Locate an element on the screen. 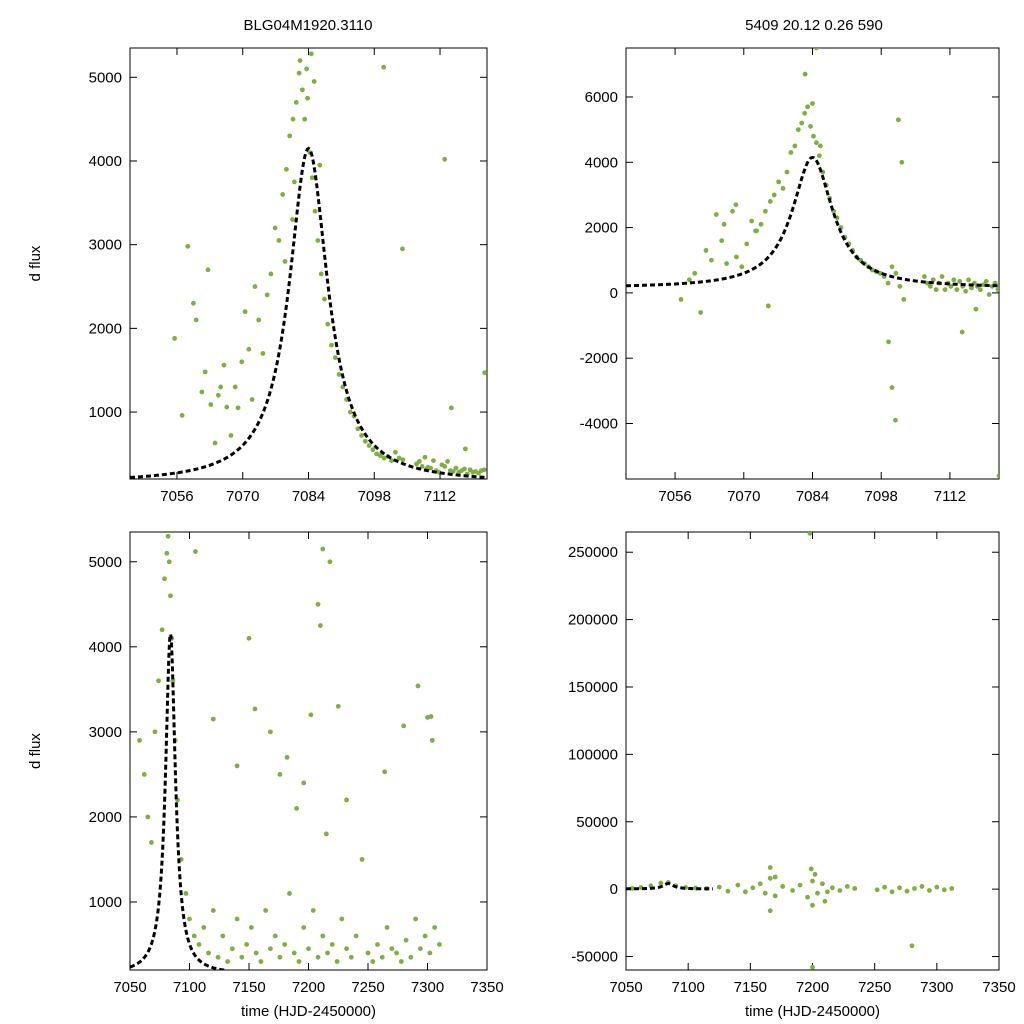 This screenshot has width=1024, height=1024. x-tick-label: 7098 is located at coordinates (881, 496).